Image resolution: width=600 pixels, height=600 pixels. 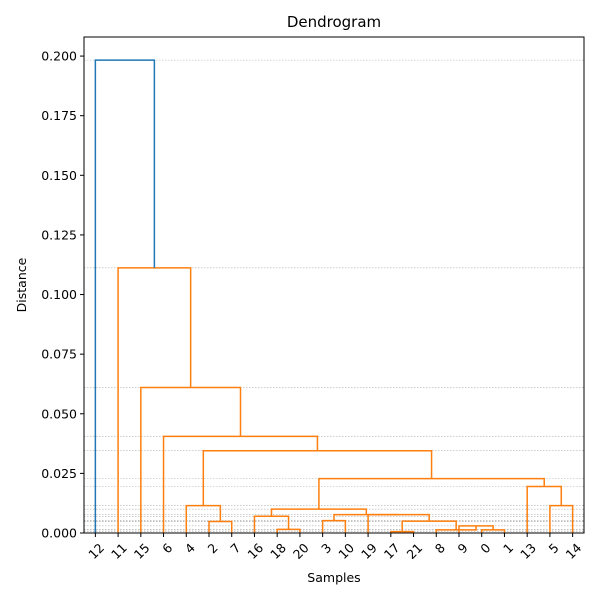 I want to click on x-tick-label: 2, so click(x=213, y=548).